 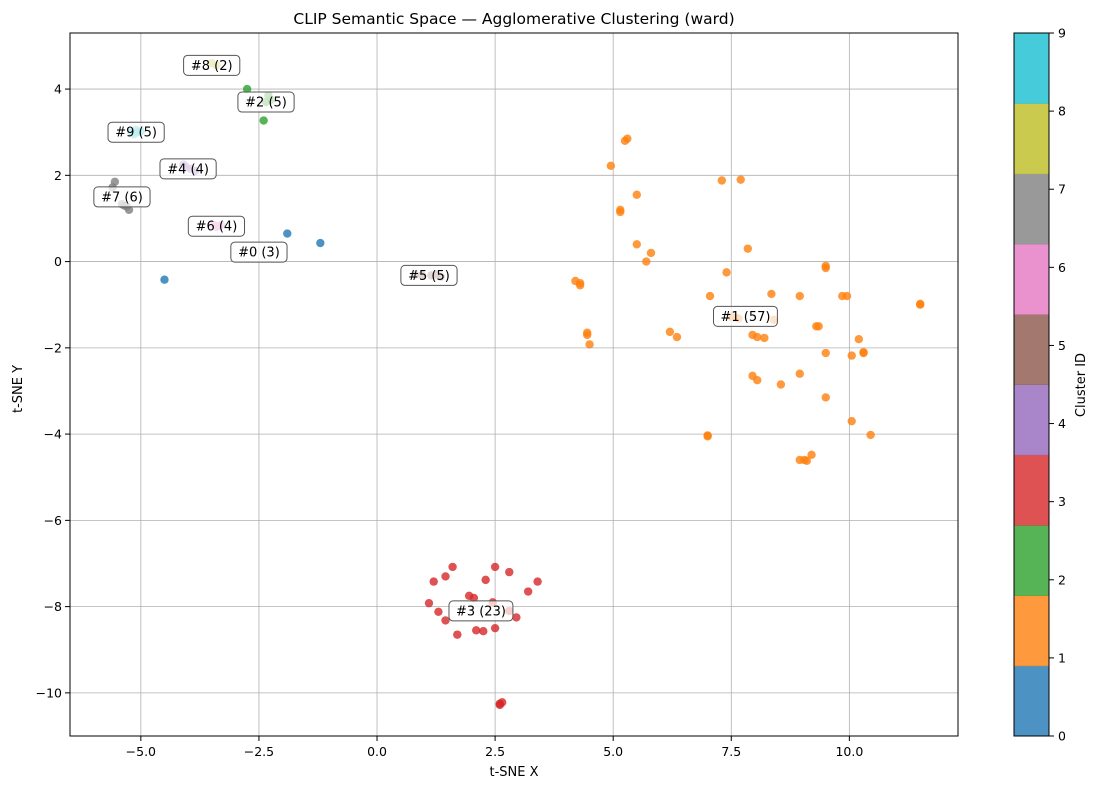 What do you see at coordinates (259, 751) in the screenshot?
I see `x-tick-label: −2.5` at bounding box center [259, 751].